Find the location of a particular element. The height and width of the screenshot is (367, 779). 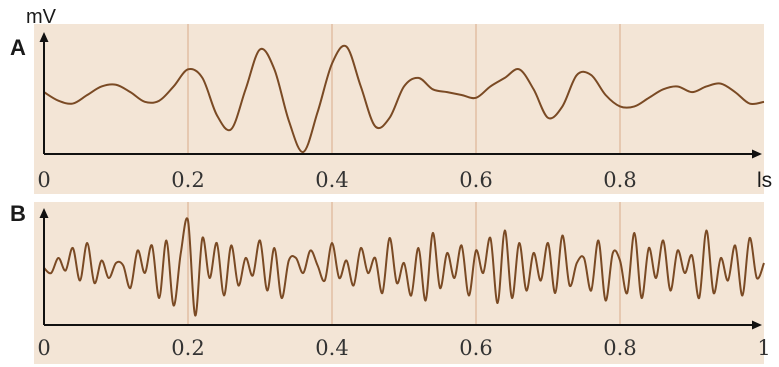

panel-b-y-axis-arrow is located at coordinates (44, 213).